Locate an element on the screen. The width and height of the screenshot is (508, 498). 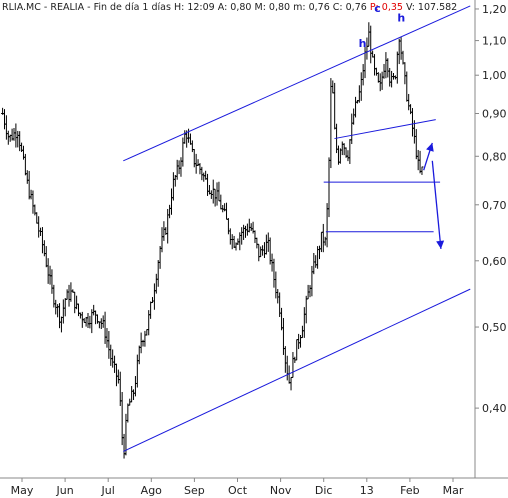
y-axis-ticks: 1,20 1,10 1,00 0,90 0,80 0,70 0,60 0,50 0,40 is located at coordinates (491, 209).